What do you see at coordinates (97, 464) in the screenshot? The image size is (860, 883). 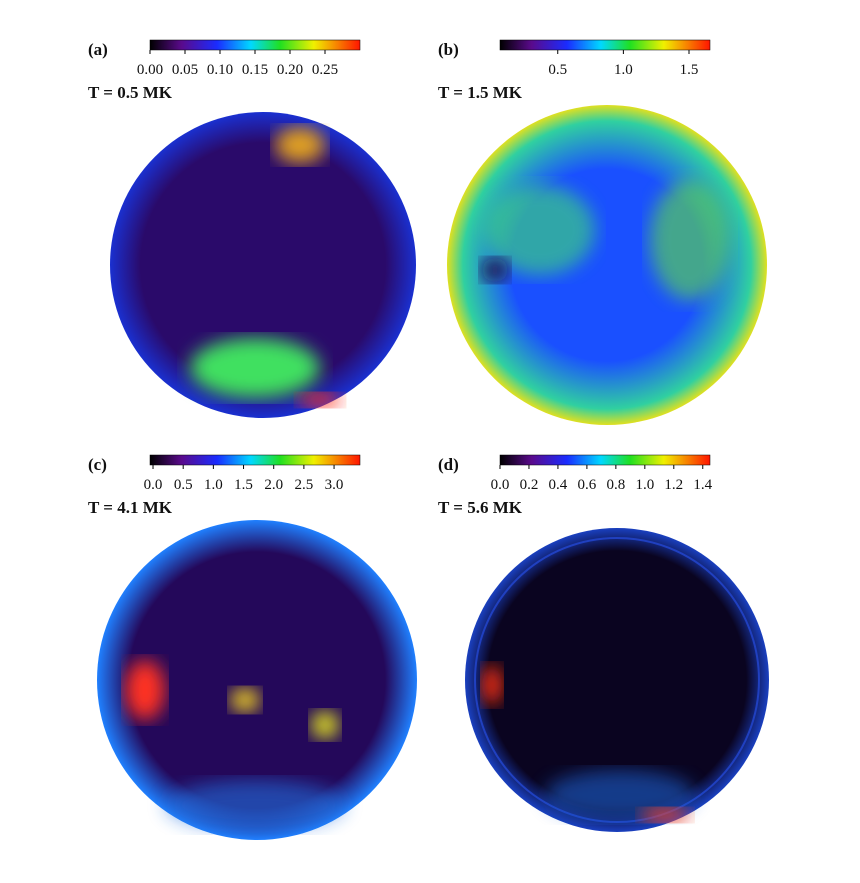 I see `panel-label: (c)` at bounding box center [97, 464].